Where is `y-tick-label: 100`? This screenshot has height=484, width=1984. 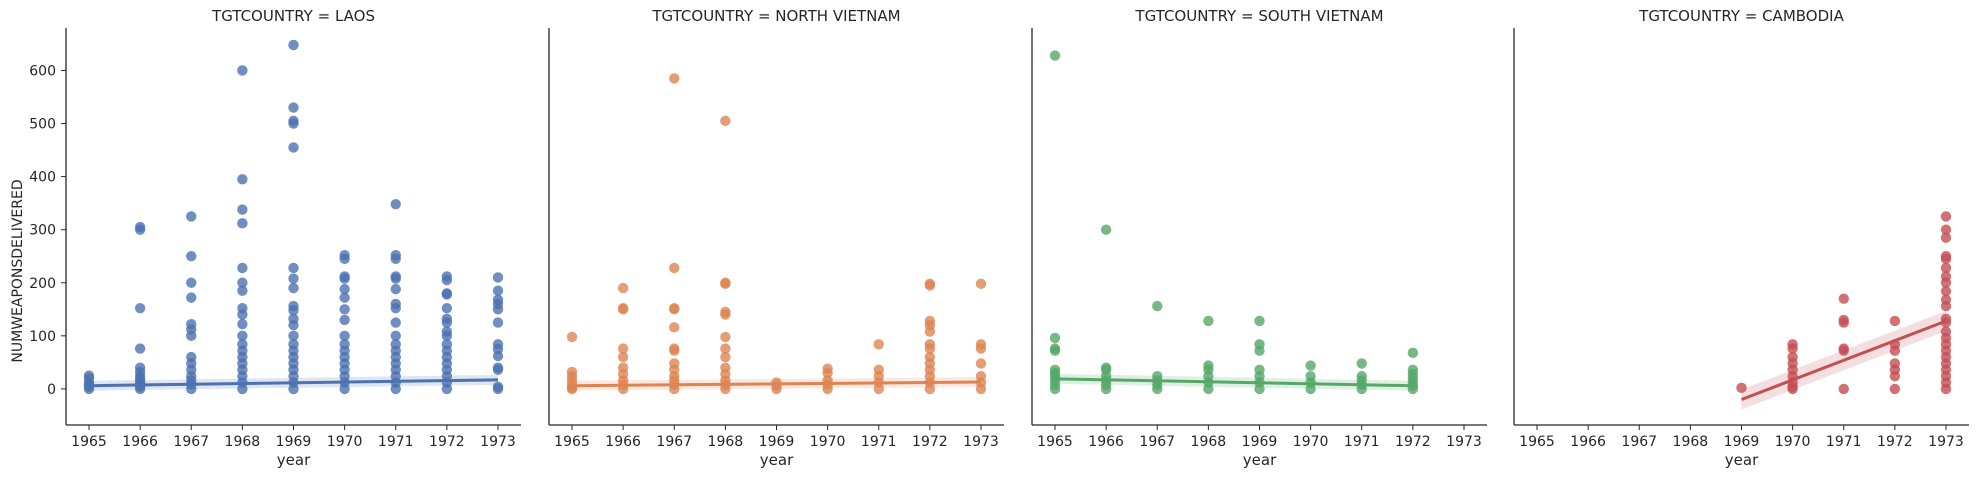 y-tick-label: 100 is located at coordinates (42, 337).